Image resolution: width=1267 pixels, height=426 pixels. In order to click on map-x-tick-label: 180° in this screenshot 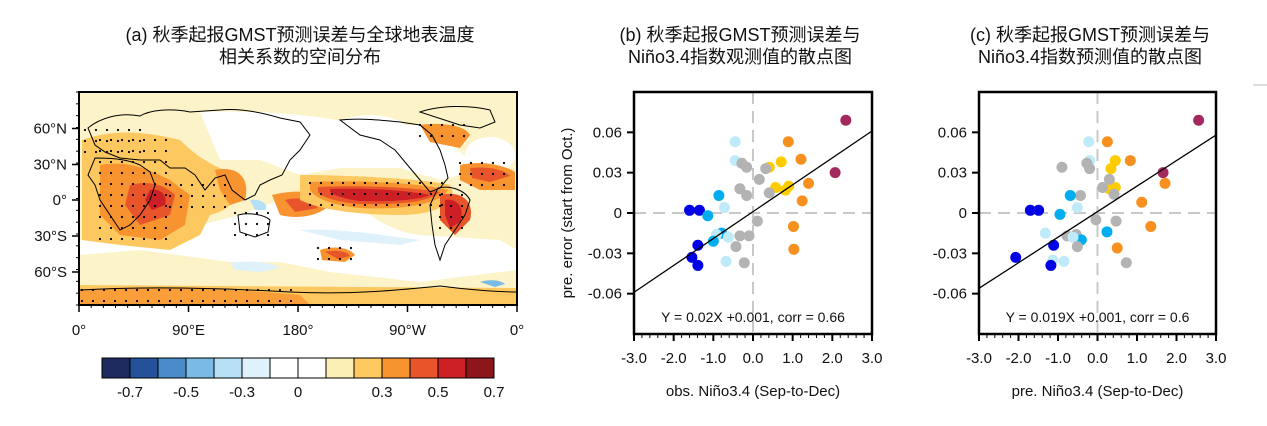, I will do `click(297, 330)`.